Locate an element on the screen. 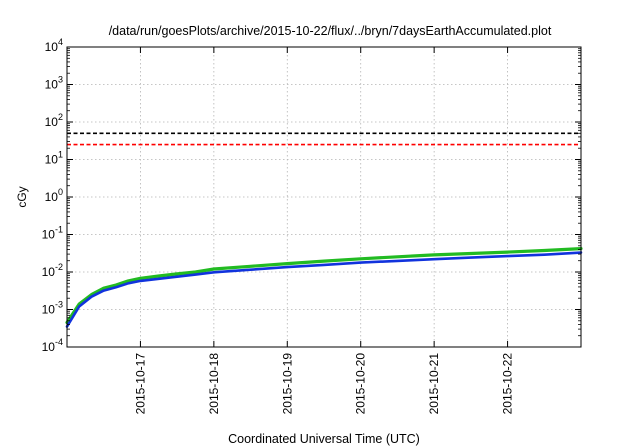 Image resolution: width=640 pixels, height=448 pixels. y-tick-exponent: 1 is located at coordinates (60, 155).